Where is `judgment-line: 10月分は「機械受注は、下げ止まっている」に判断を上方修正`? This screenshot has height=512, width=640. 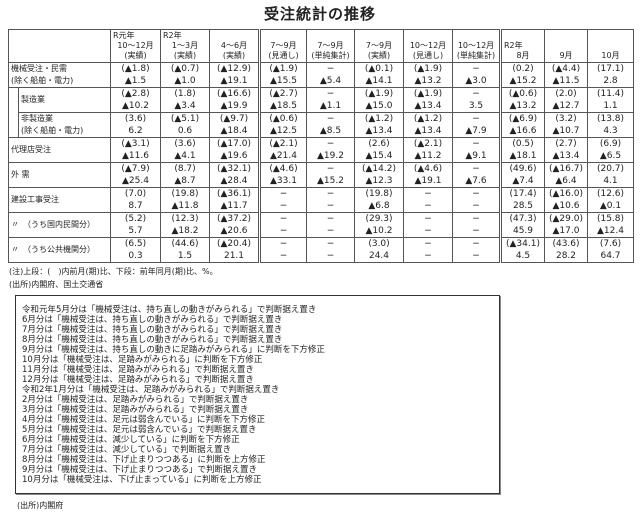
judgment-line: 10月分は「機械受注は、下げ止まっている」に判断を上方修正 is located at coordinates (142, 480).